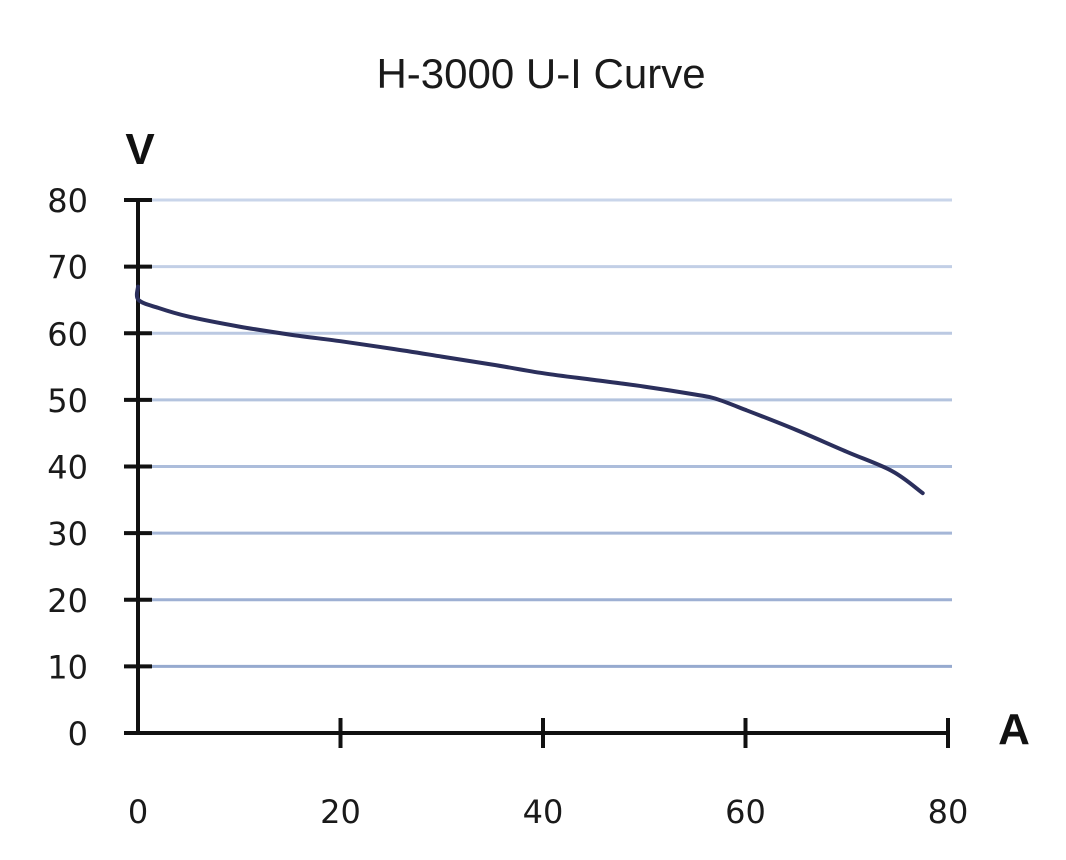 The width and height of the screenshot is (1066, 860). Describe the element at coordinates (543, 812) in the screenshot. I see `x-tick-label-40: 40` at that location.